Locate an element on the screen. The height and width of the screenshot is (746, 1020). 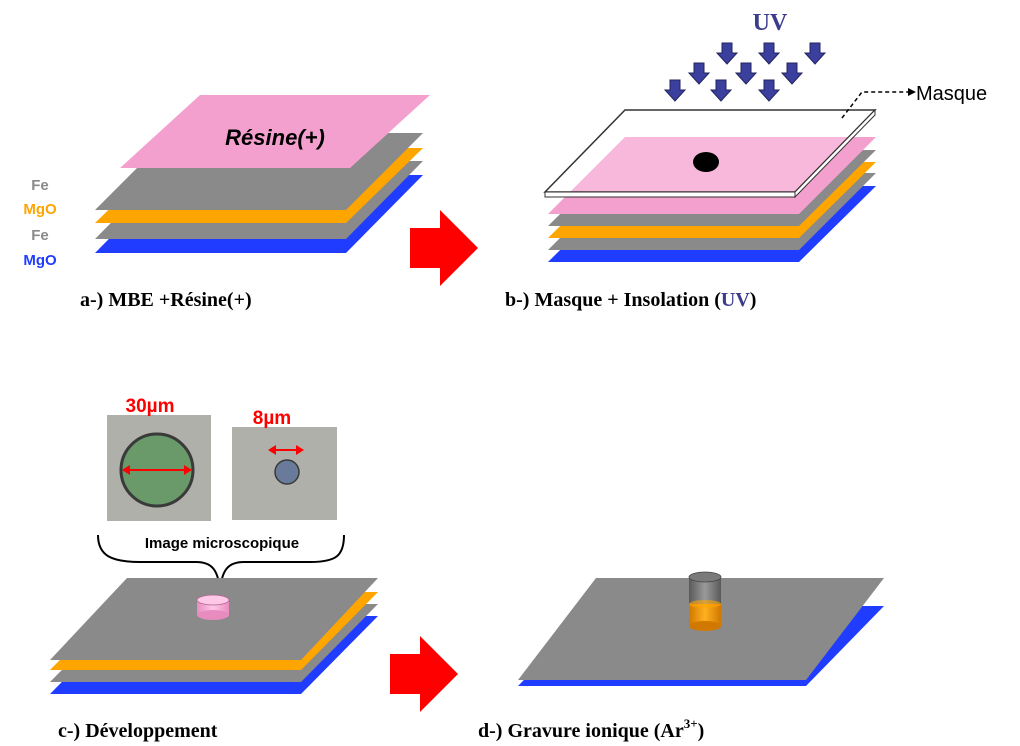
caption-b: b-) Masque + Insolation (UV) is located at coordinates (630, 300).